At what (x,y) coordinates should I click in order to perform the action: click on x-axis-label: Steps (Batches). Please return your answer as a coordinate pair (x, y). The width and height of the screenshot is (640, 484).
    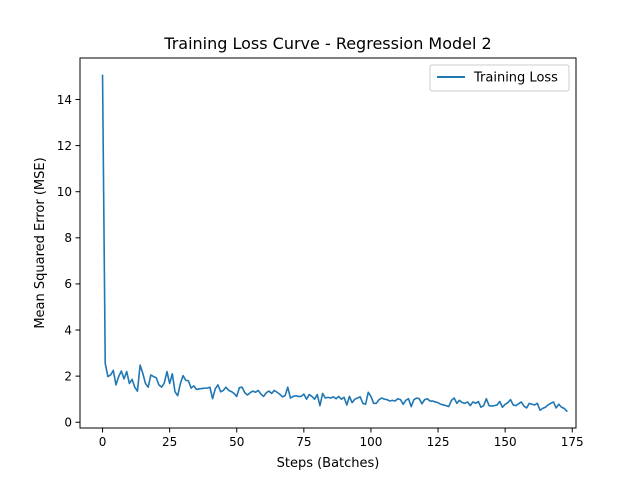
    Looking at the image, I should click on (328, 463).